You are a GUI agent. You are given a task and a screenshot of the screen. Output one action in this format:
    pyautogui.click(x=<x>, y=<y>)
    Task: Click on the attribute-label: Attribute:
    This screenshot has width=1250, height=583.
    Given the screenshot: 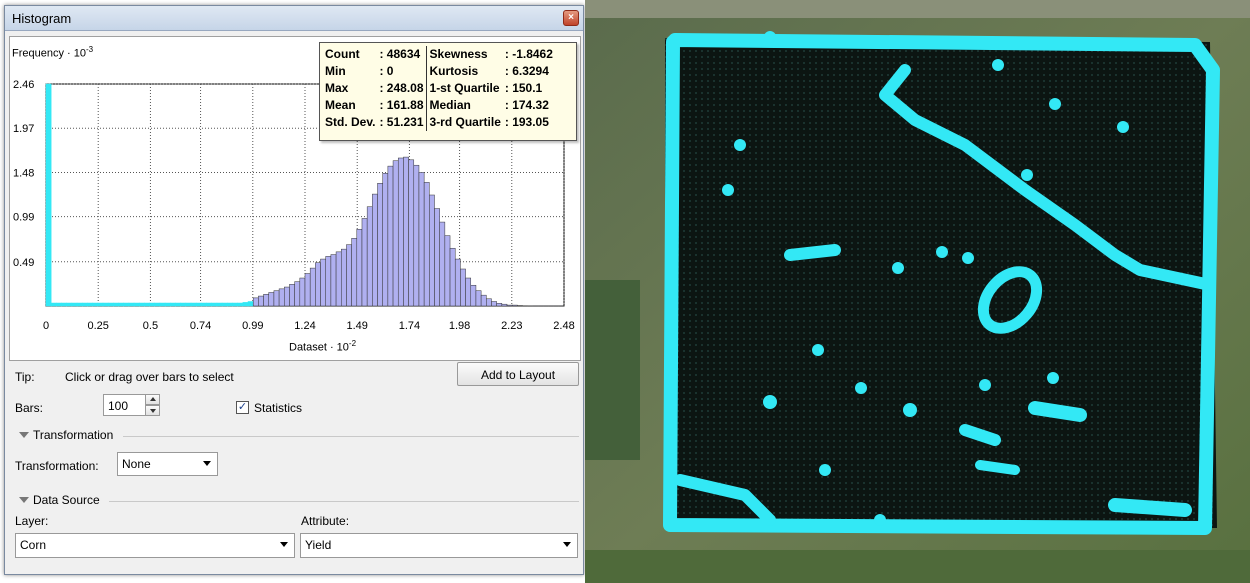 What is the action you would take?
    pyautogui.click(x=325, y=521)
    